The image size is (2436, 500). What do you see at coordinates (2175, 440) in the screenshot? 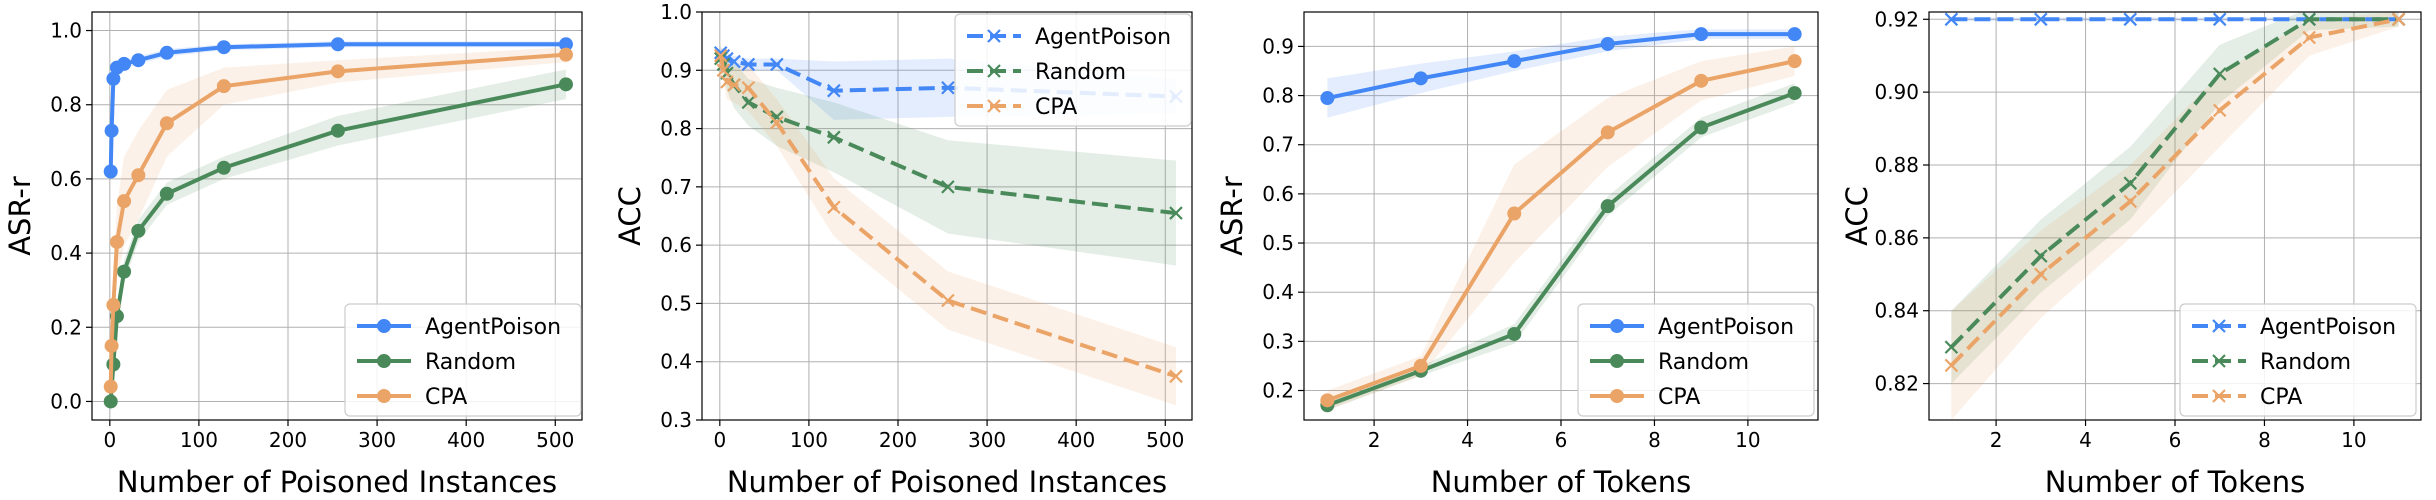
I see `x-tick-label: 6` at bounding box center [2175, 440].